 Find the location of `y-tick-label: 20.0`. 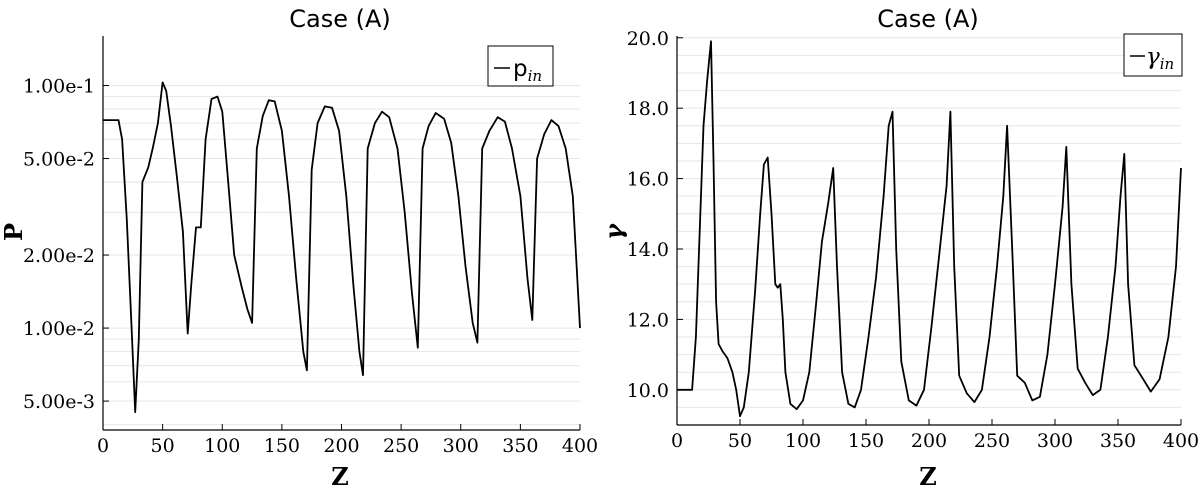

y-tick-label: 20.0 is located at coordinates (648, 39).